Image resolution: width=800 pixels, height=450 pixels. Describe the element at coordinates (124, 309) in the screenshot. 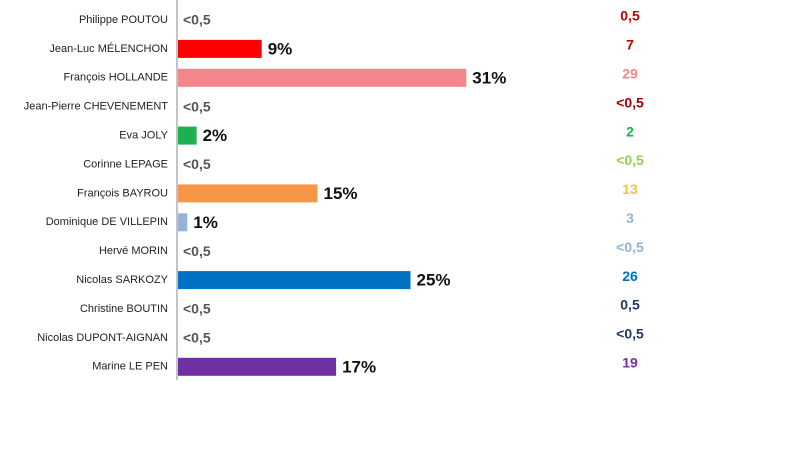

I see `category-label: Christine BOUTIN` at that location.